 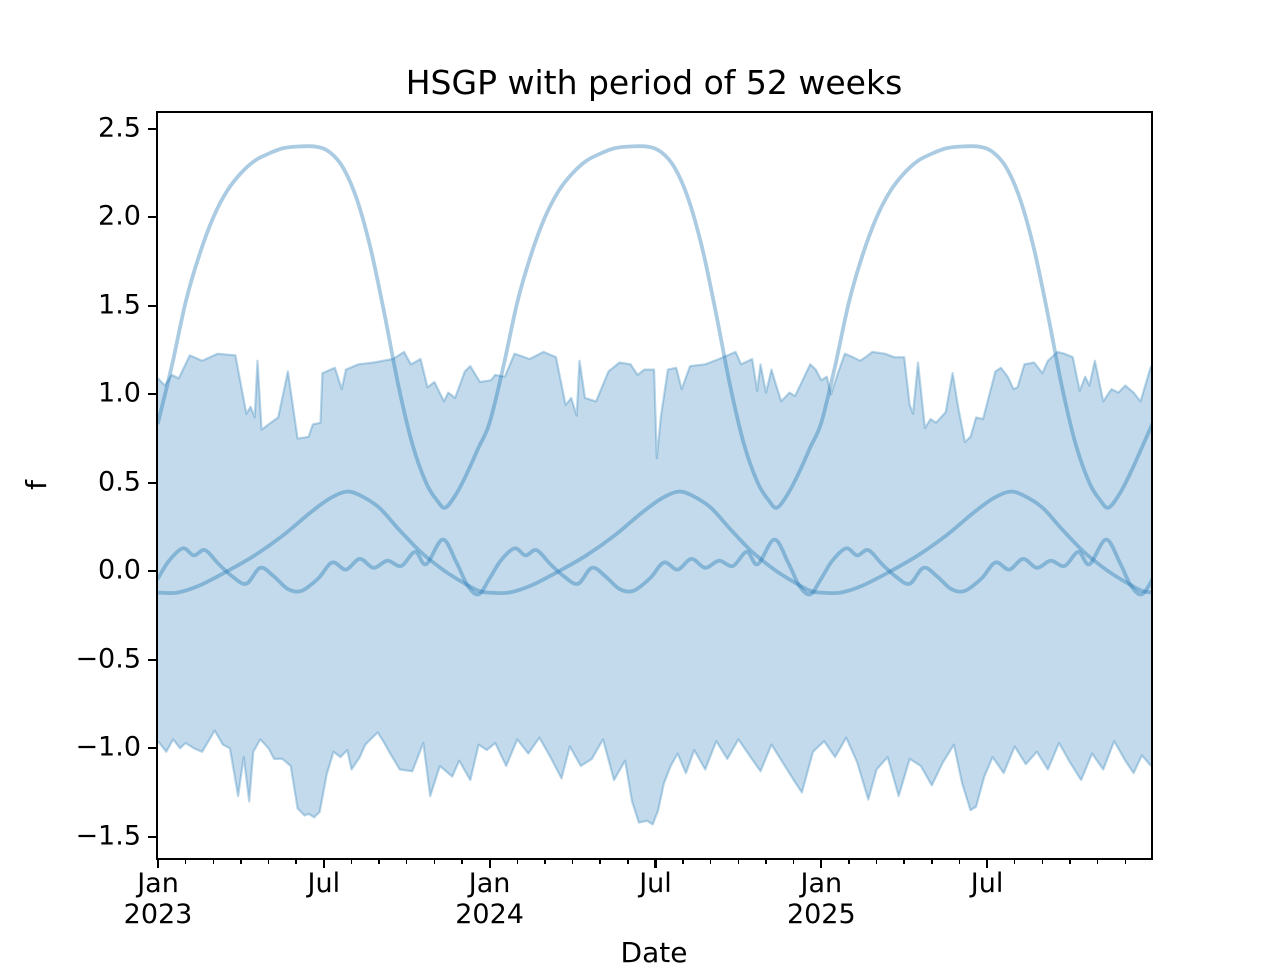 I want to click on y-tick-label: 1.5, so click(x=119, y=305).